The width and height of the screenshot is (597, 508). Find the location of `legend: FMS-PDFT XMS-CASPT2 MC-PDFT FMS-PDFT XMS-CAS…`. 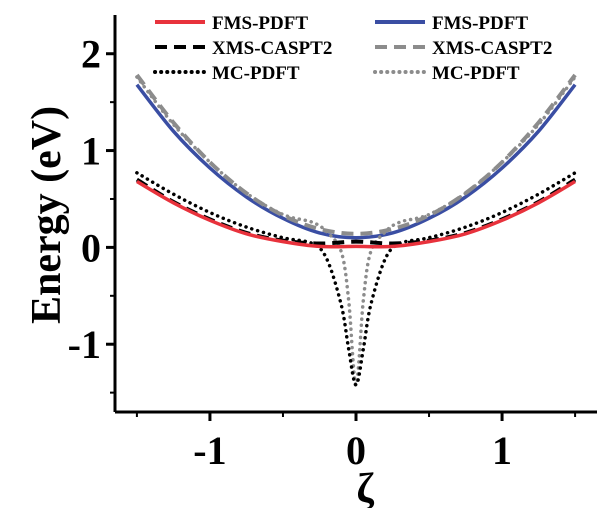

legend: FMS-PDFT XMS-CASPT2 MC-PDFT FMS-PDFT XMS-CAS… is located at coordinates (352, 48).